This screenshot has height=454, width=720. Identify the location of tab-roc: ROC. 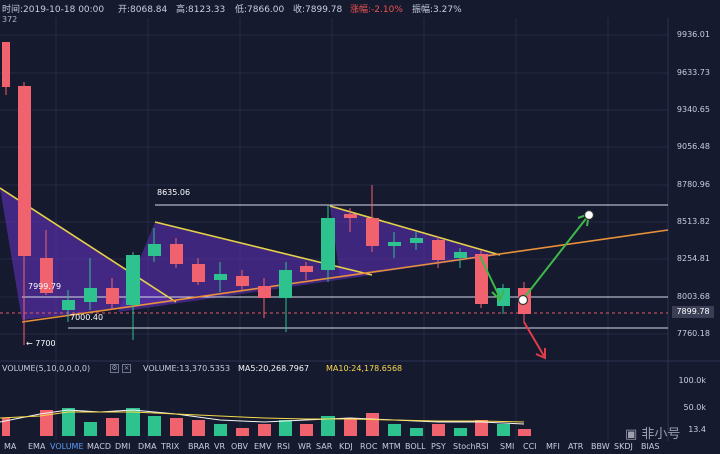
(369, 446).